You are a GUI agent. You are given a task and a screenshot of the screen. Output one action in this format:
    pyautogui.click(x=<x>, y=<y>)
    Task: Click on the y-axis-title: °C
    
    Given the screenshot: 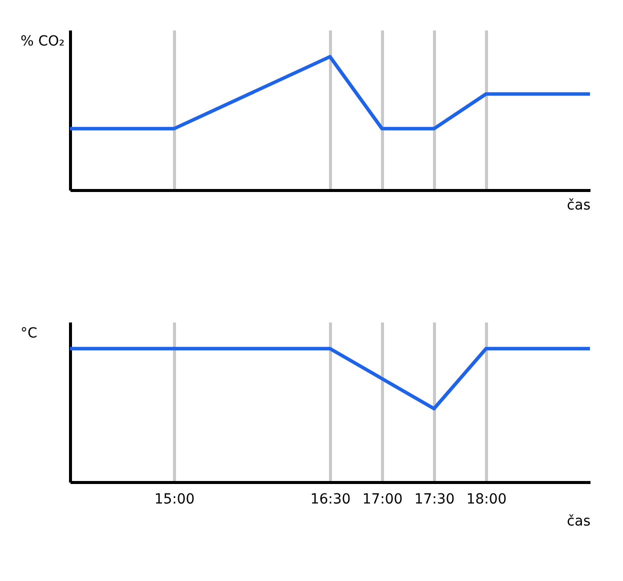 What is the action you would take?
    pyautogui.click(x=29, y=334)
    